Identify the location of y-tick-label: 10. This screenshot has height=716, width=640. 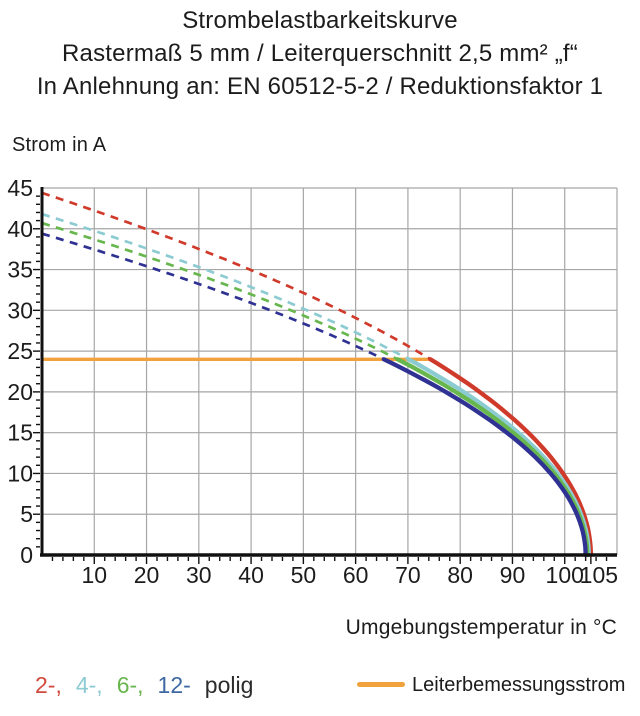
(20, 473).